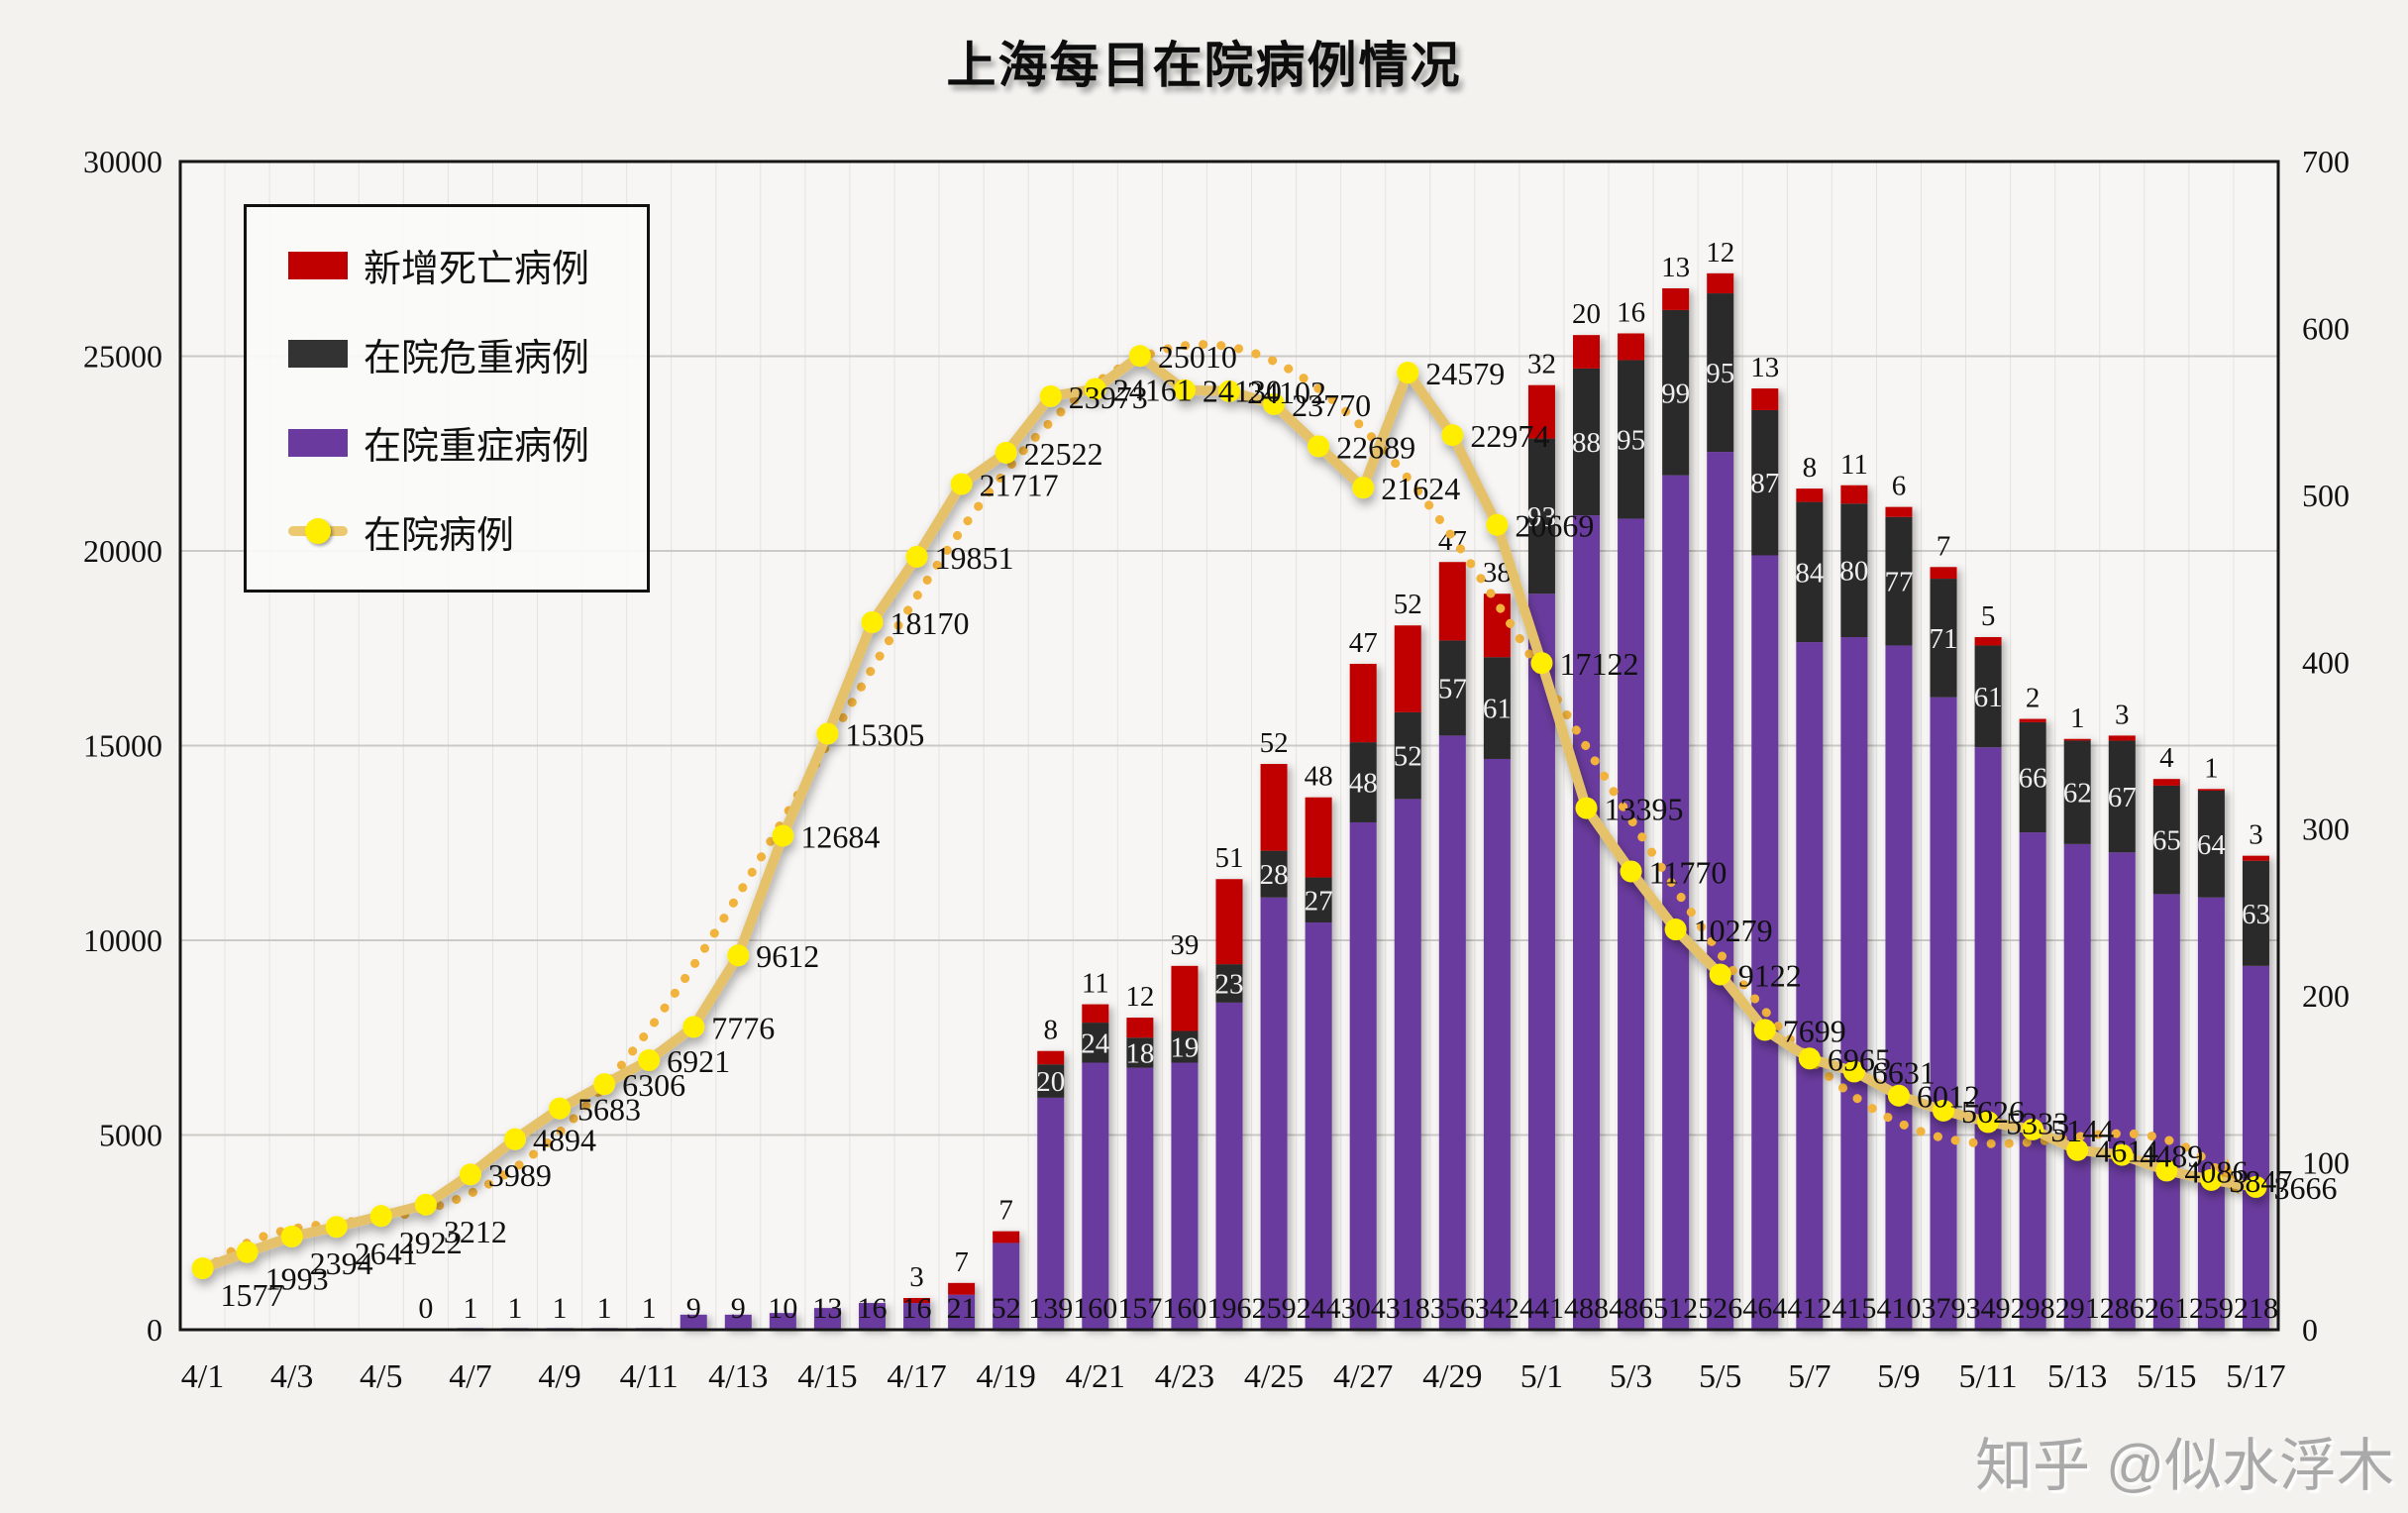 The width and height of the screenshot is (2408, 1513). Describe the element at coordinates (122, 551) in the screenshot. I see `left-axis-tick-label: 20000` at that location.